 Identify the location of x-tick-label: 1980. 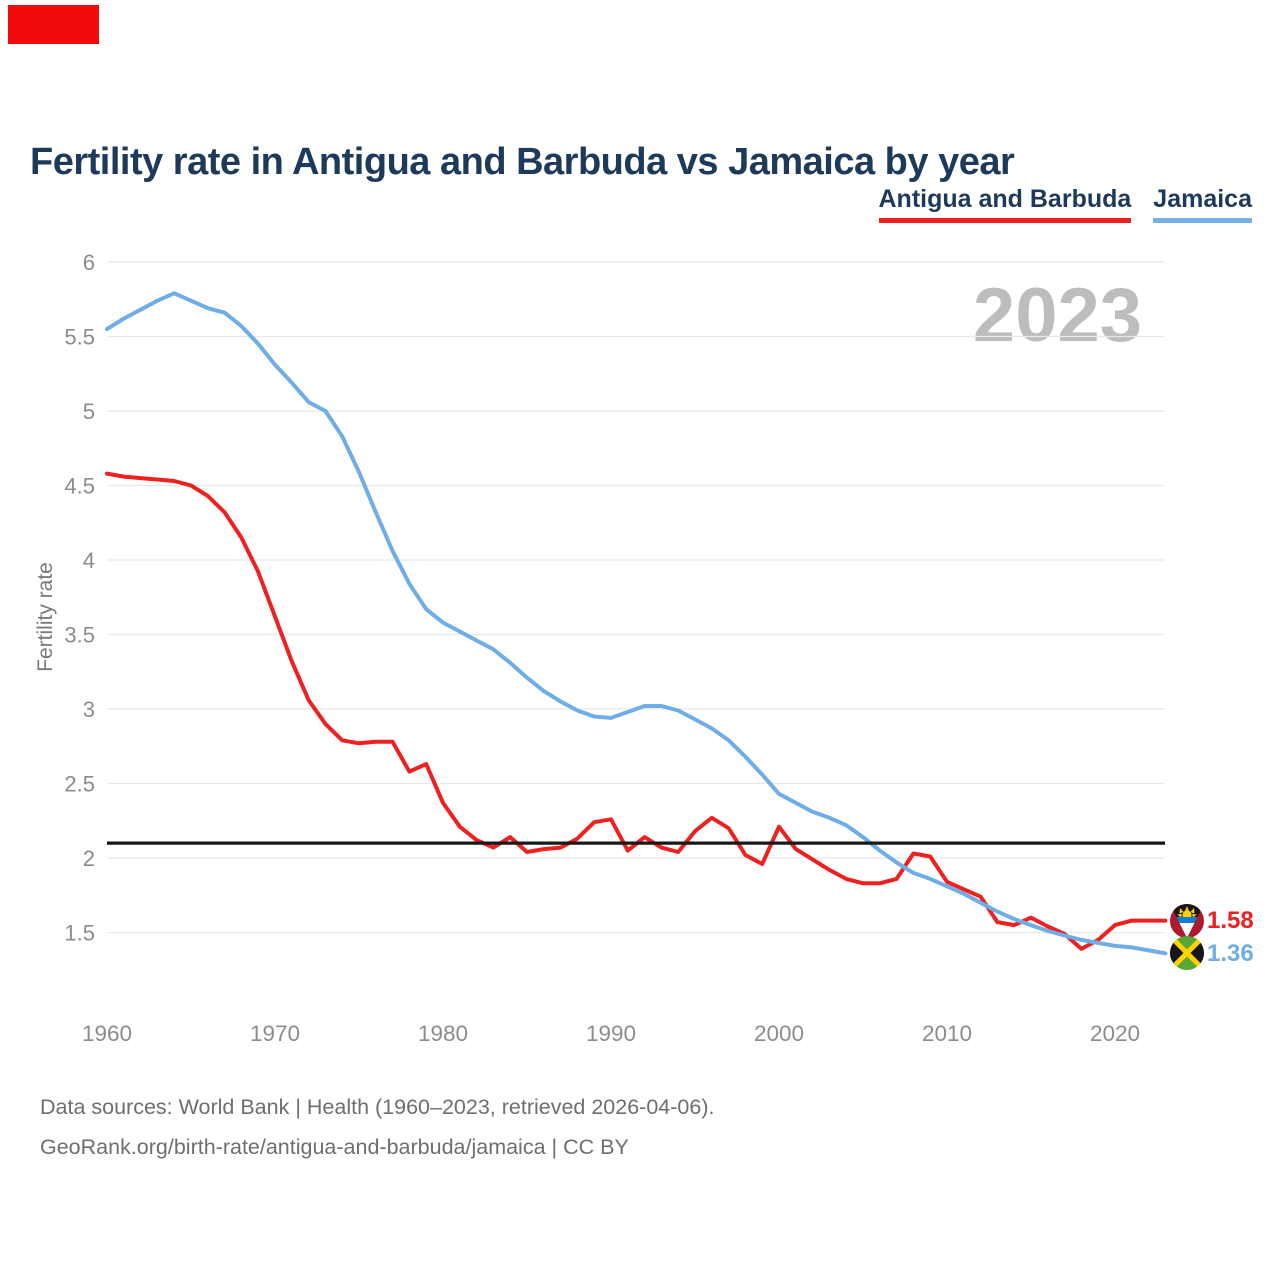
(443, 1033).